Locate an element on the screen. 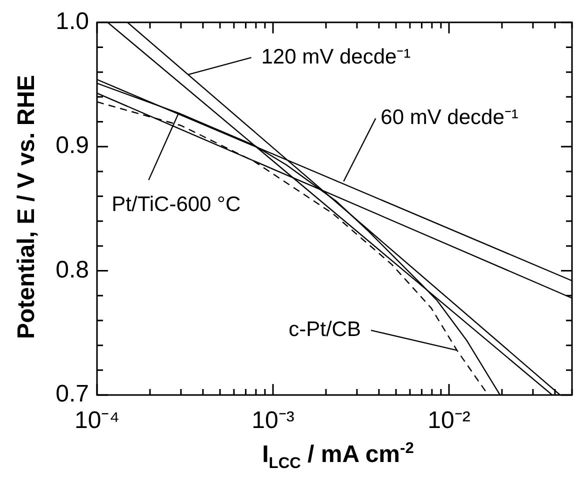 This screenshot has height=504, width=584. annotation: Pt/TiC-600 °C is located at coordinates (176, 204).